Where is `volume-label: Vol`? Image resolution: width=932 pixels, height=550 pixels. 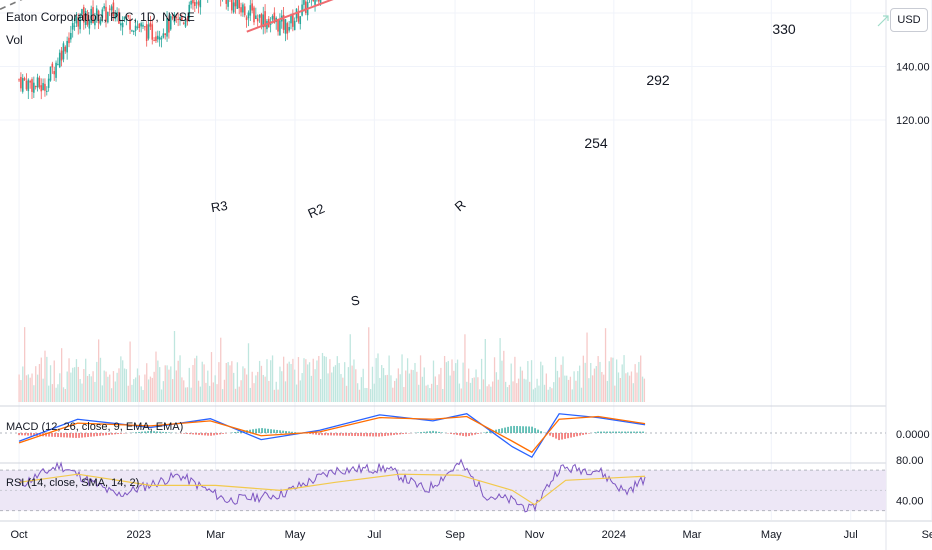
volume-label: Vol is located at coordinates (14, 40).